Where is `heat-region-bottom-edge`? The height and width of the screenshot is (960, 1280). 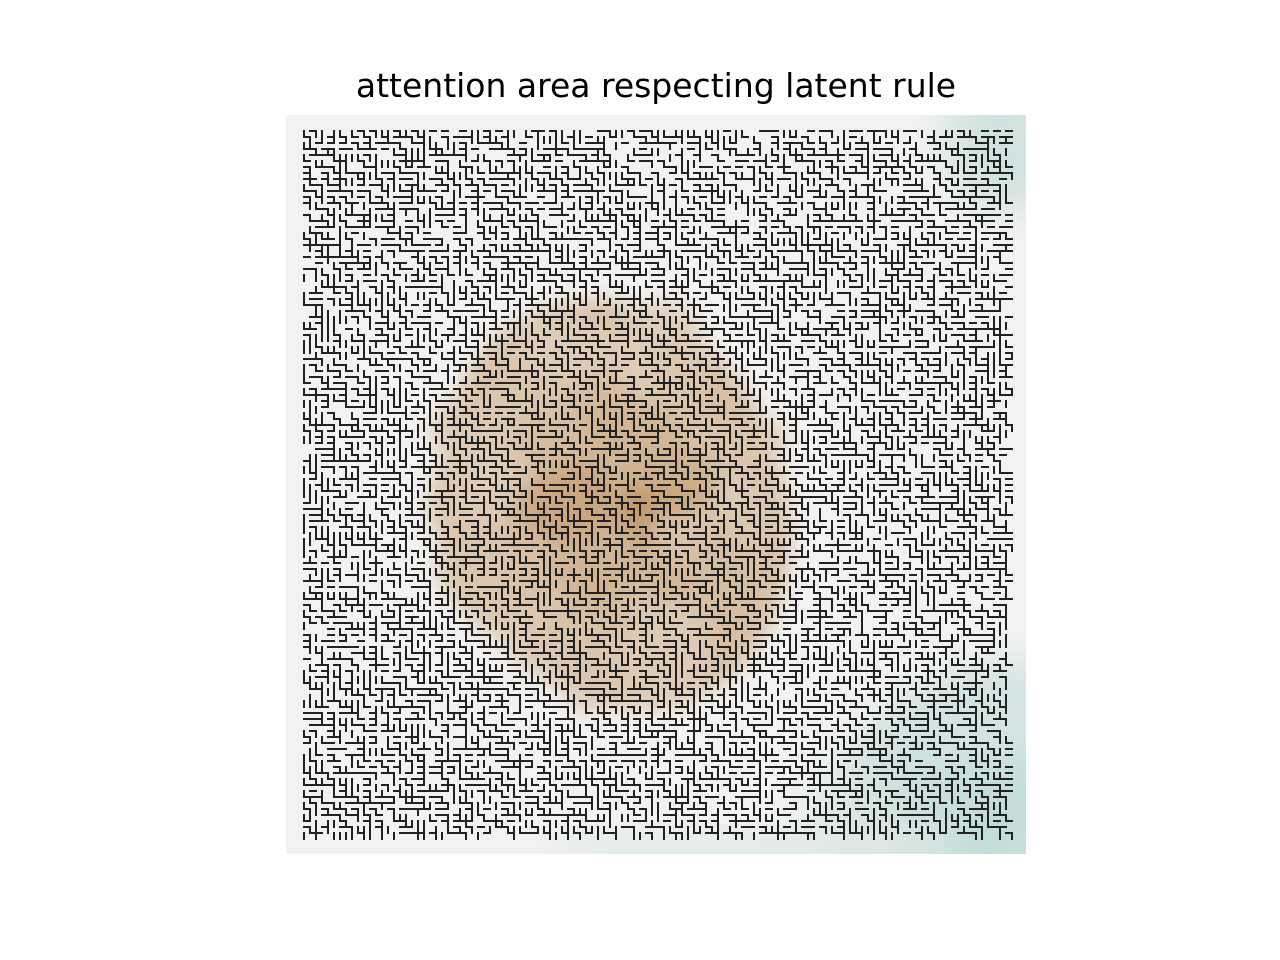 heat-region-bottom-edge is located at coordinates (739, 843).